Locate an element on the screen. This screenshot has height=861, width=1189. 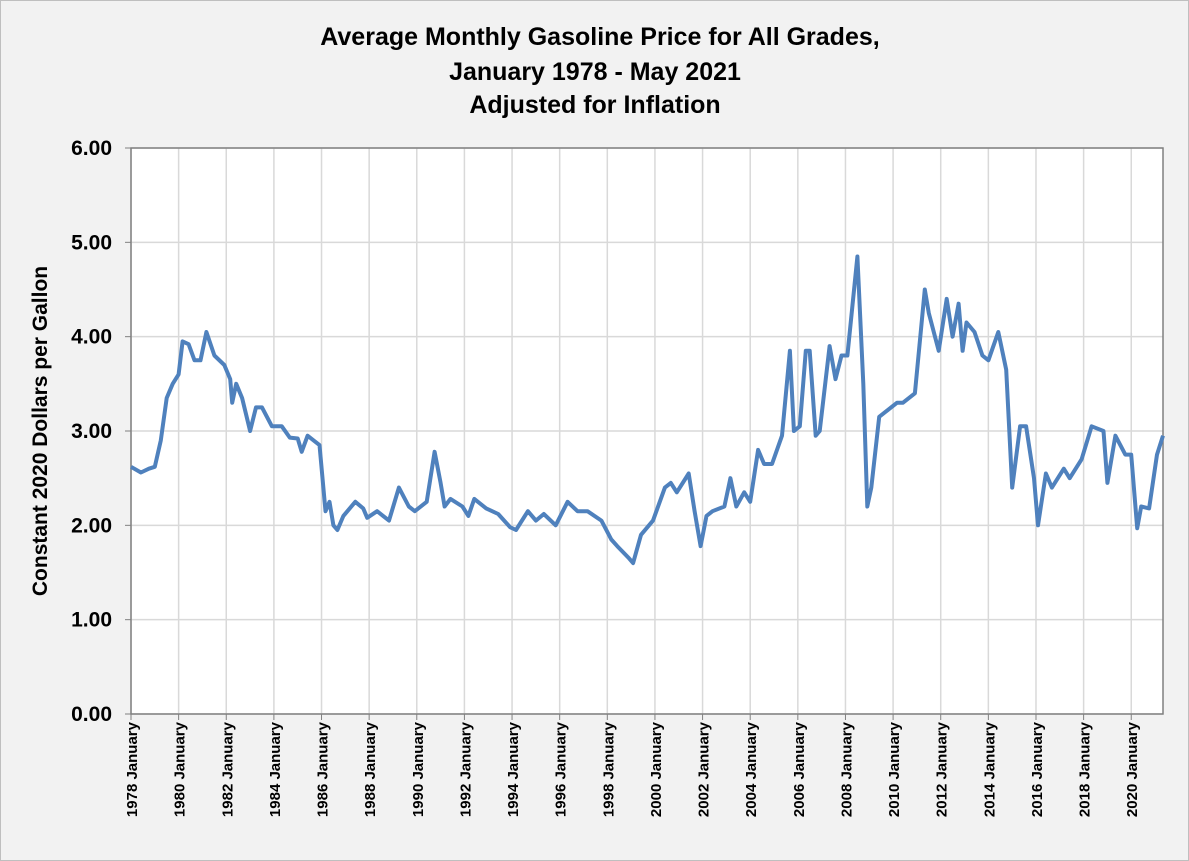
x-tick-label: 2006 January is located at coordinates (799, 769).